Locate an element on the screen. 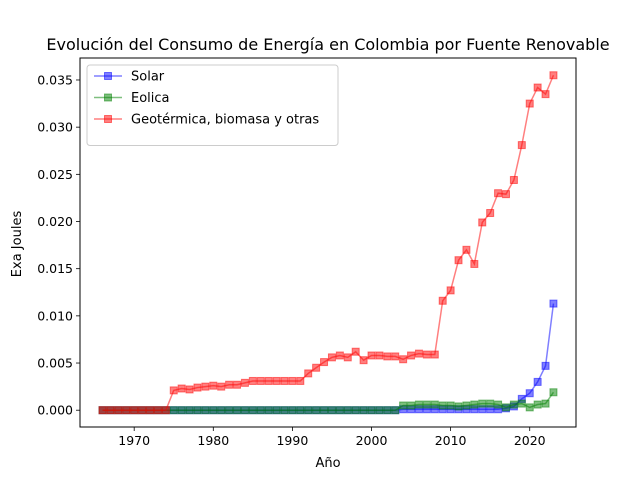 Image resolution: width=640 pixels, height=485 pixels. y-tick-label: 0.000 is located at coordinates (55, 410).